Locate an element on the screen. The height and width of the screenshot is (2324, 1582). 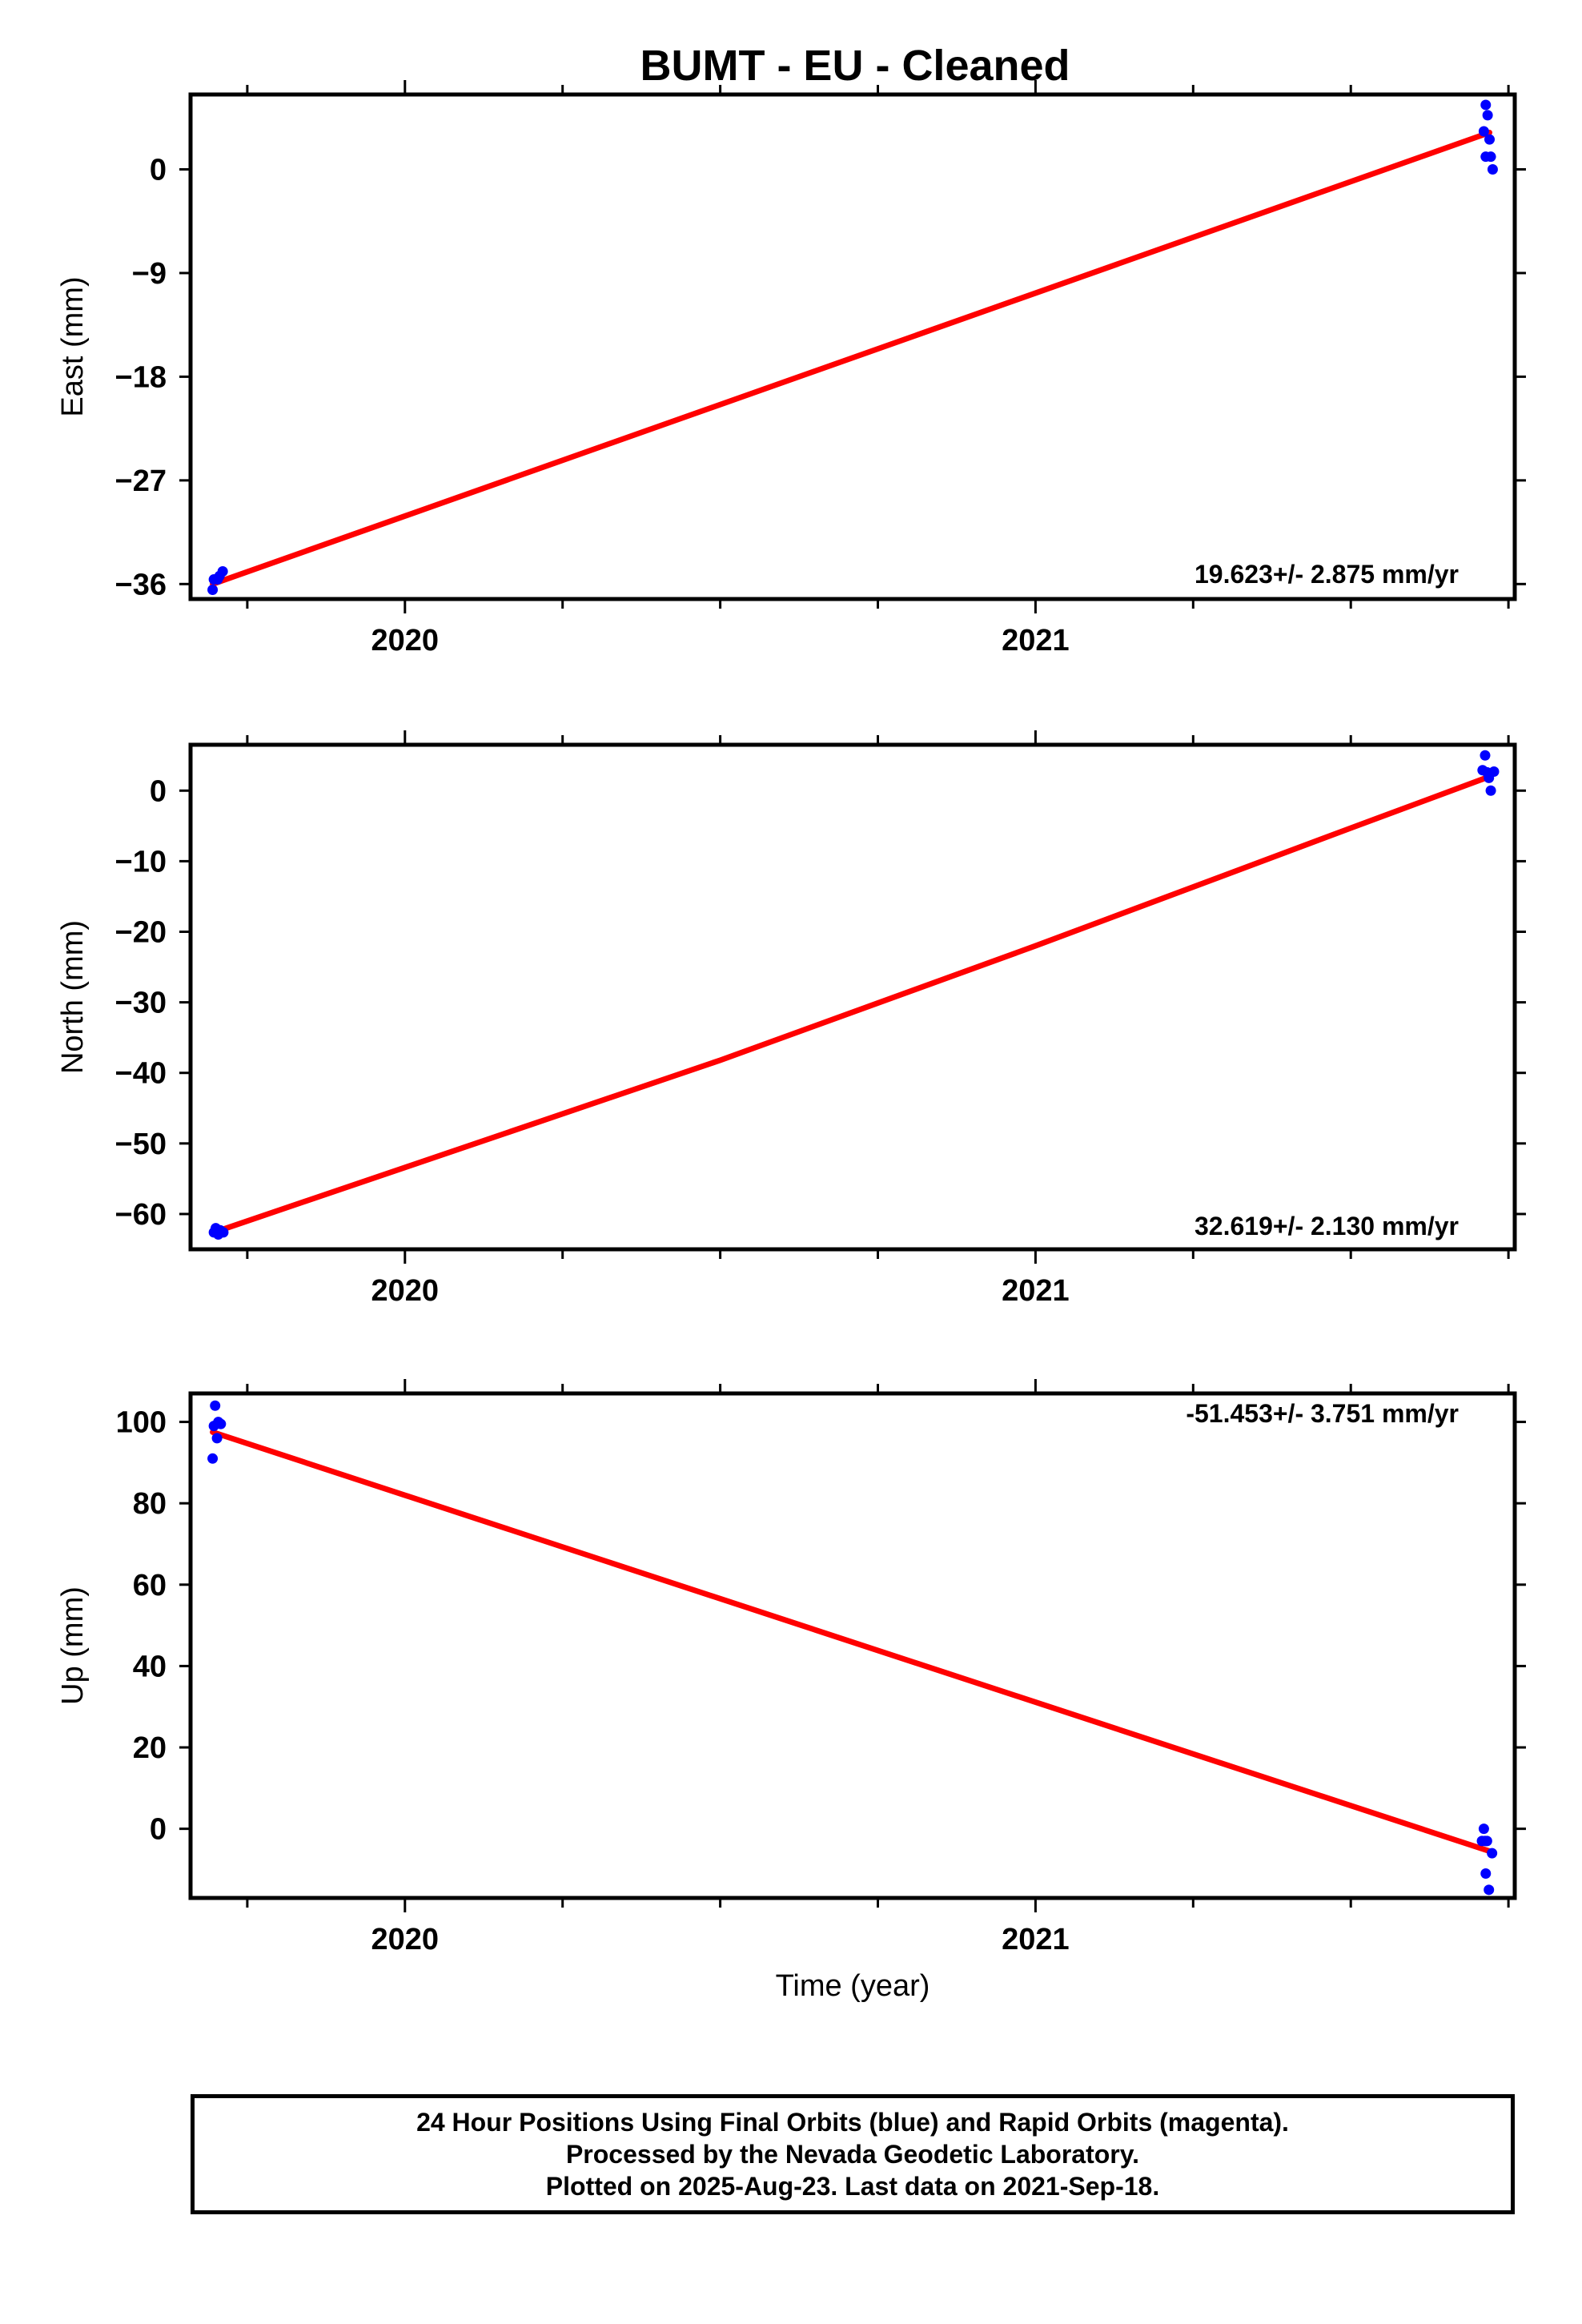
y-tick-label: 40 is located at coordinates (150, 1666).